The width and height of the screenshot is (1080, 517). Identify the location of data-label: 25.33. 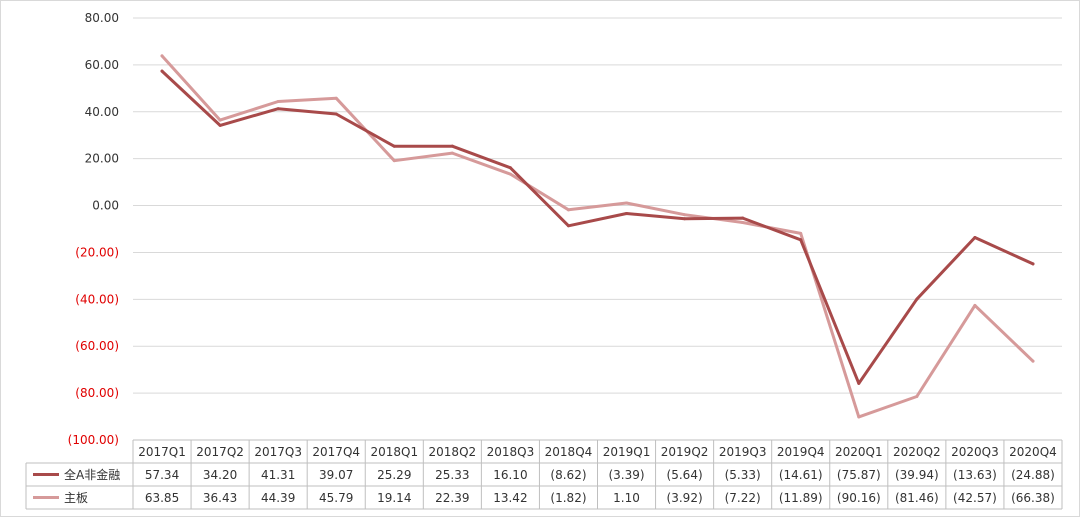
(452, 475).